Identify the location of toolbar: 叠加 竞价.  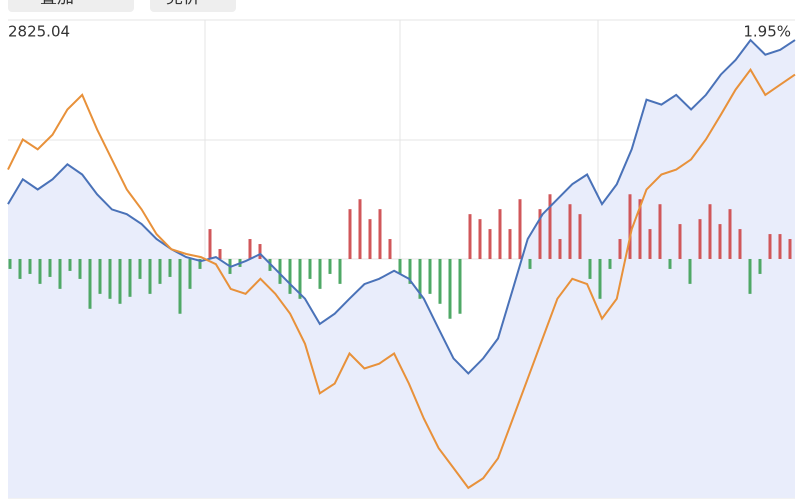
(122, 6).